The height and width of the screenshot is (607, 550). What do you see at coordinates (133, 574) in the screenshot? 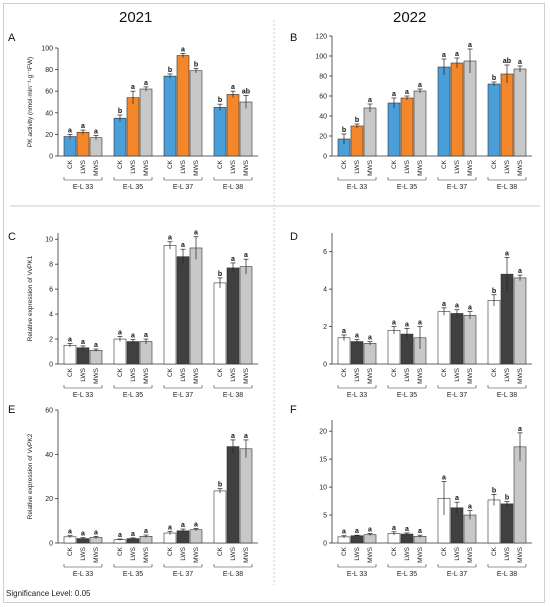
I see `group-label: E-L 35` at bounding box center [133, 574].